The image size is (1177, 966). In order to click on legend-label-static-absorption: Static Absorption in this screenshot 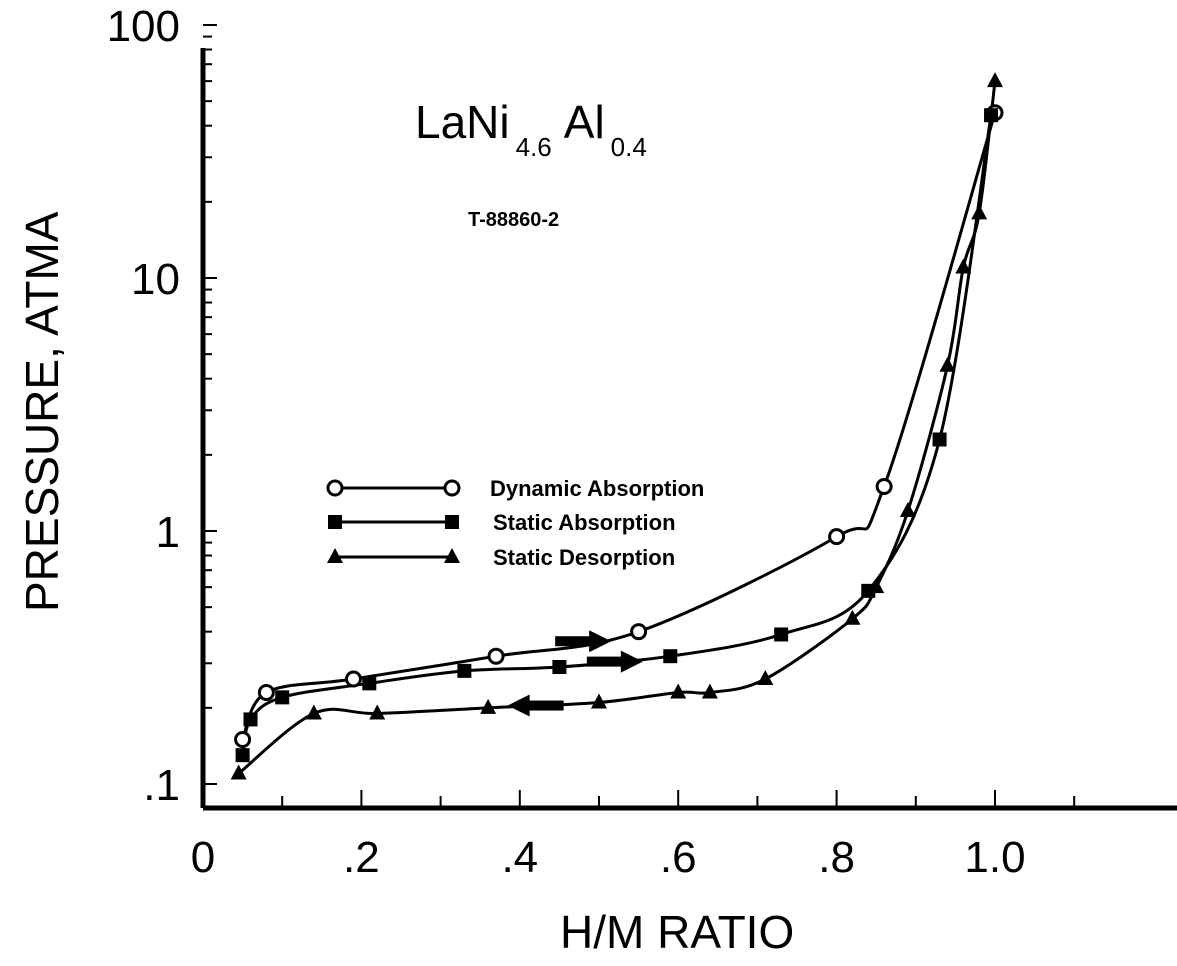, I will do `click(584, 522)`.